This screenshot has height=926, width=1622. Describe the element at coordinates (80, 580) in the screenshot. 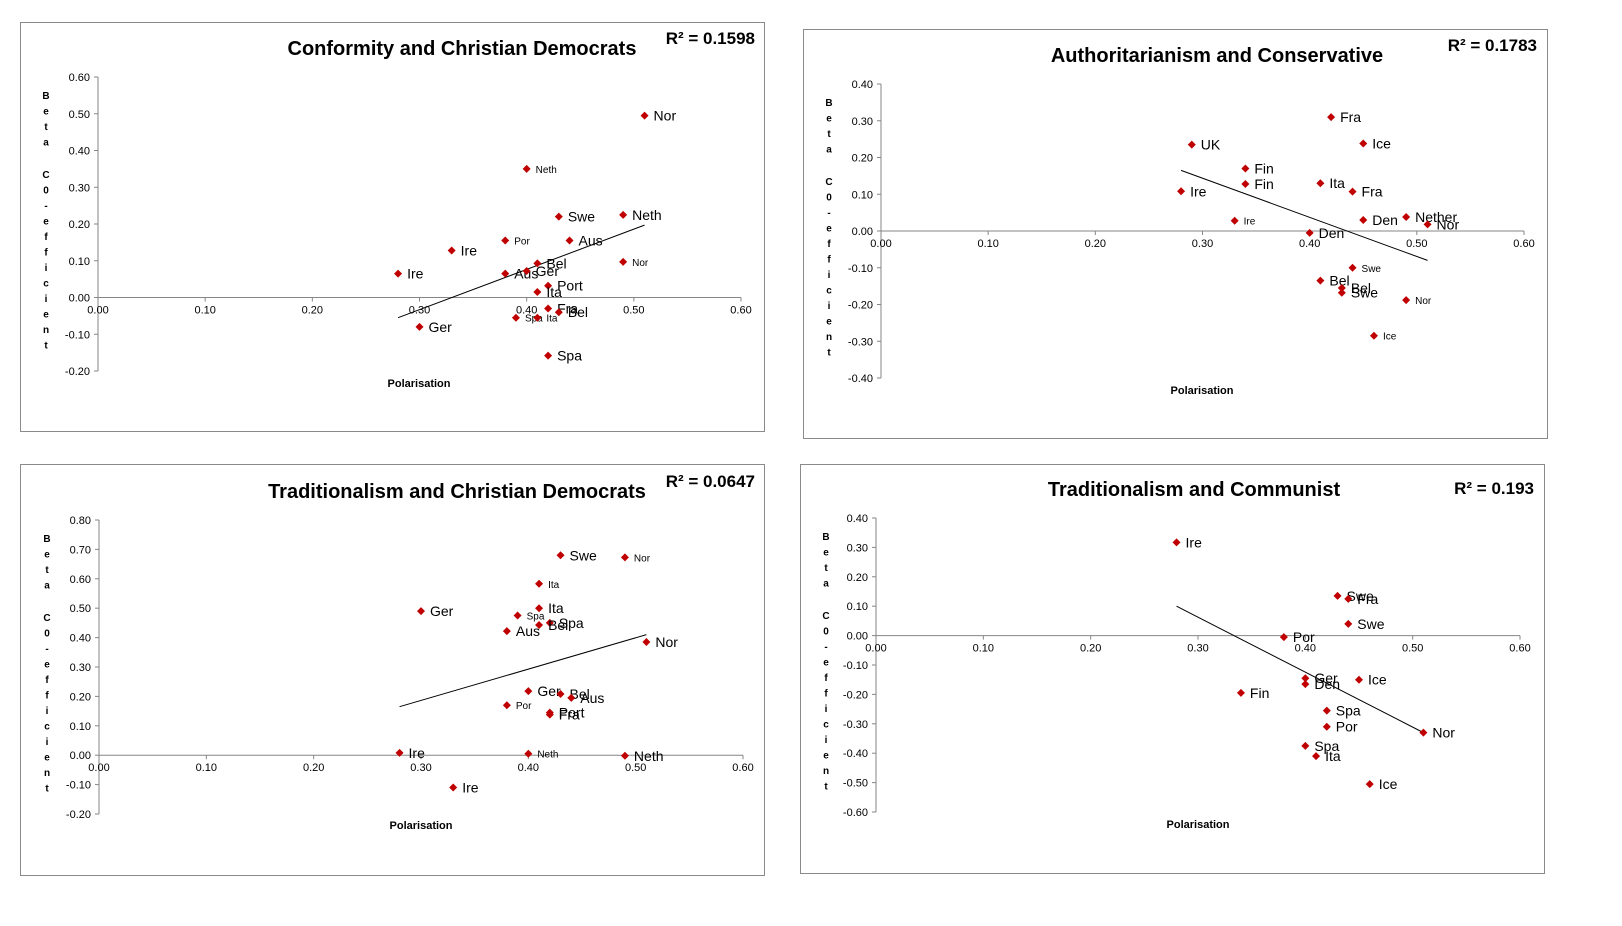

I see `y-tick-label: 0.60` at that location.